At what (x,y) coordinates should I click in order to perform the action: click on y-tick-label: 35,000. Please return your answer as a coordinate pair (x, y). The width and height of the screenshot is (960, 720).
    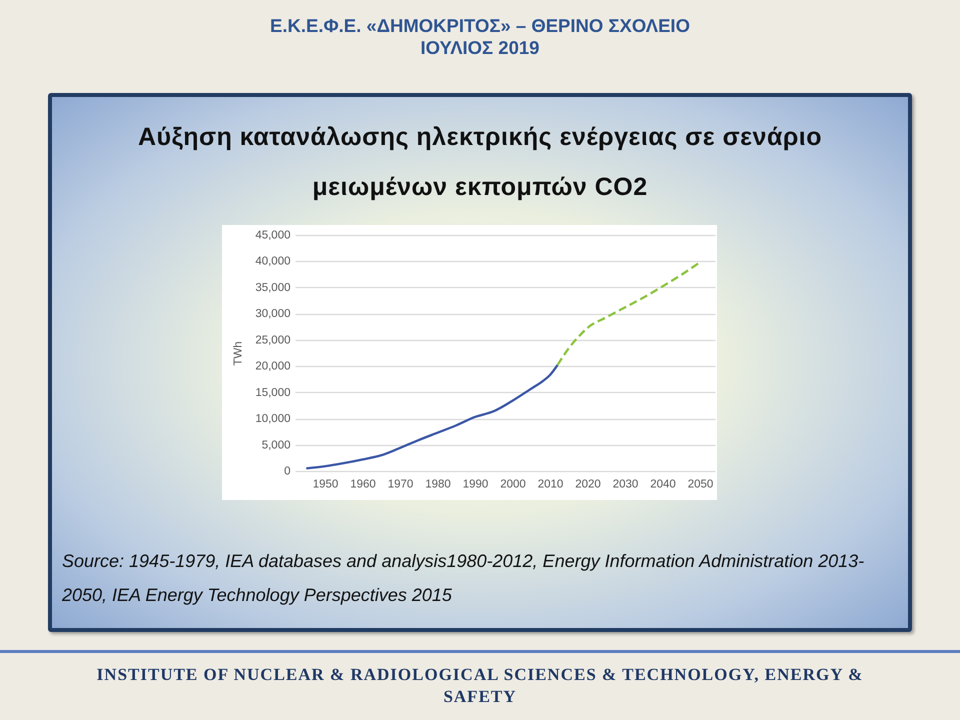
    Looking at the image, I should click on (272, 288).